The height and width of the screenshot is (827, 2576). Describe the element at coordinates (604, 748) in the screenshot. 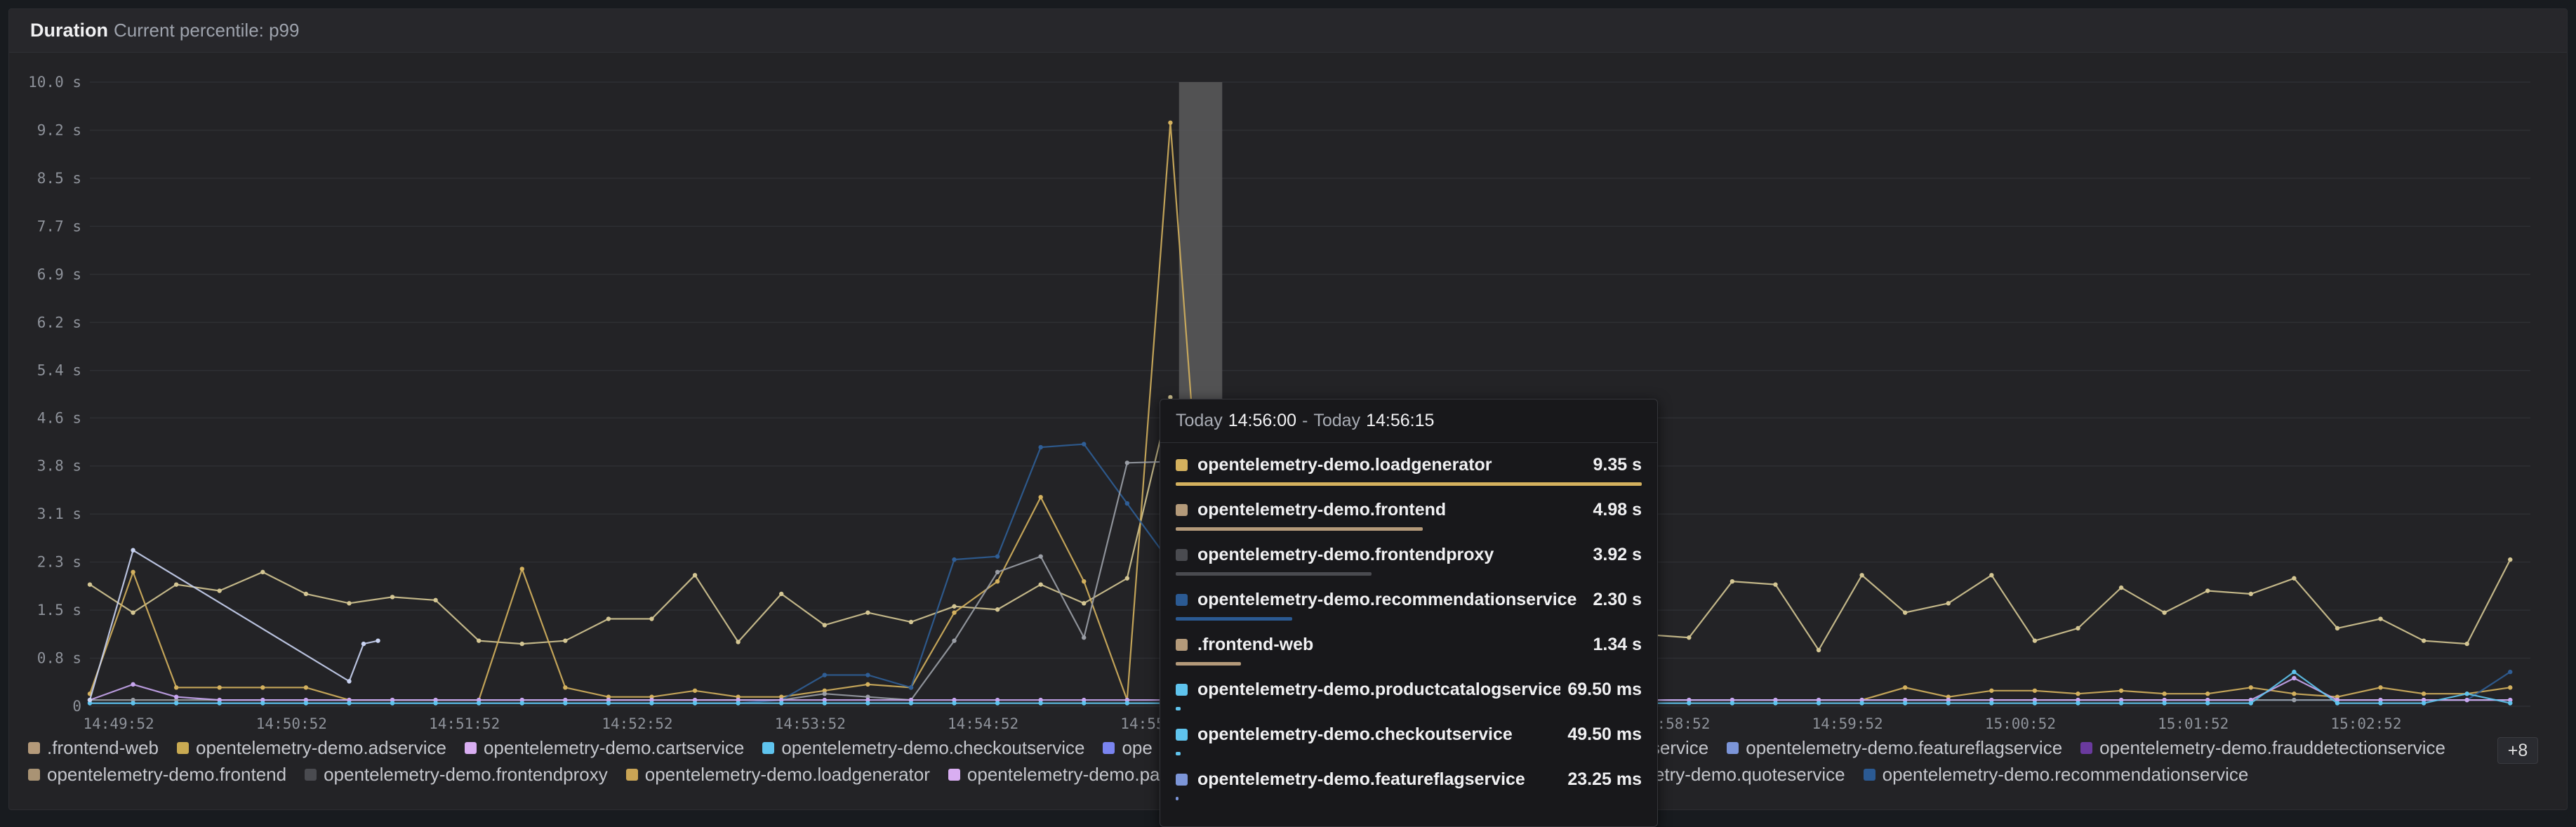

I see `legend-item: opentelemetry-demo.cartservice` at that location.